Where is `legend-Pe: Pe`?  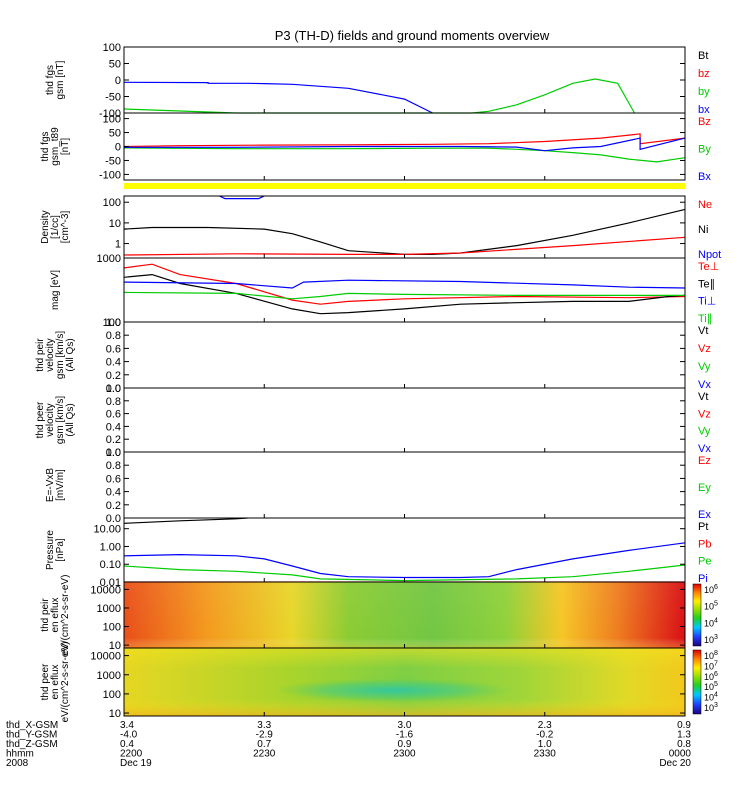 legend-Pe: Pe is located at coordinates (704, 562).